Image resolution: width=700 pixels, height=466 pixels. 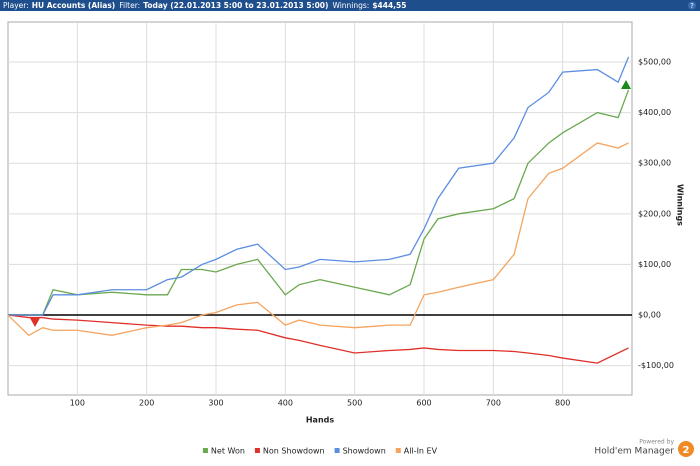 I want to click on logo-version: 2, so click(x=686, y=450).